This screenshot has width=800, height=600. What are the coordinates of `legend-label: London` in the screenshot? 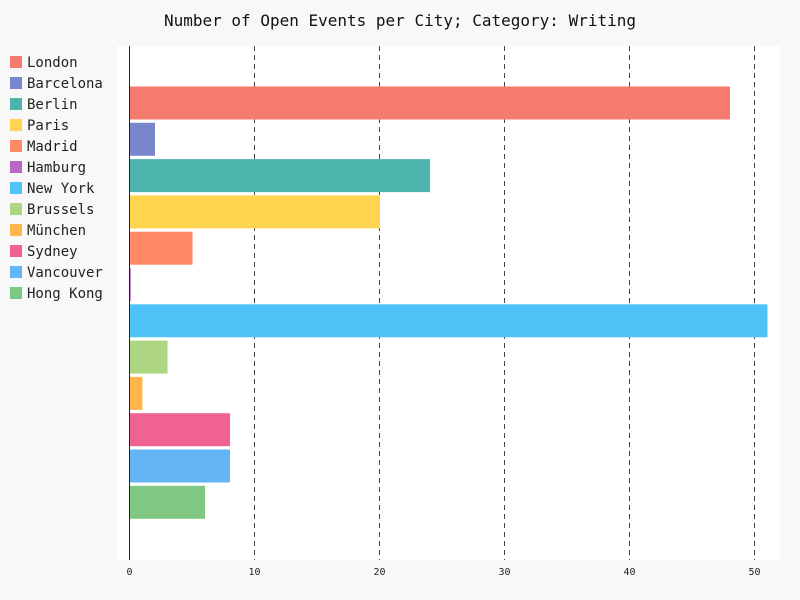 It's located at (52, 63).